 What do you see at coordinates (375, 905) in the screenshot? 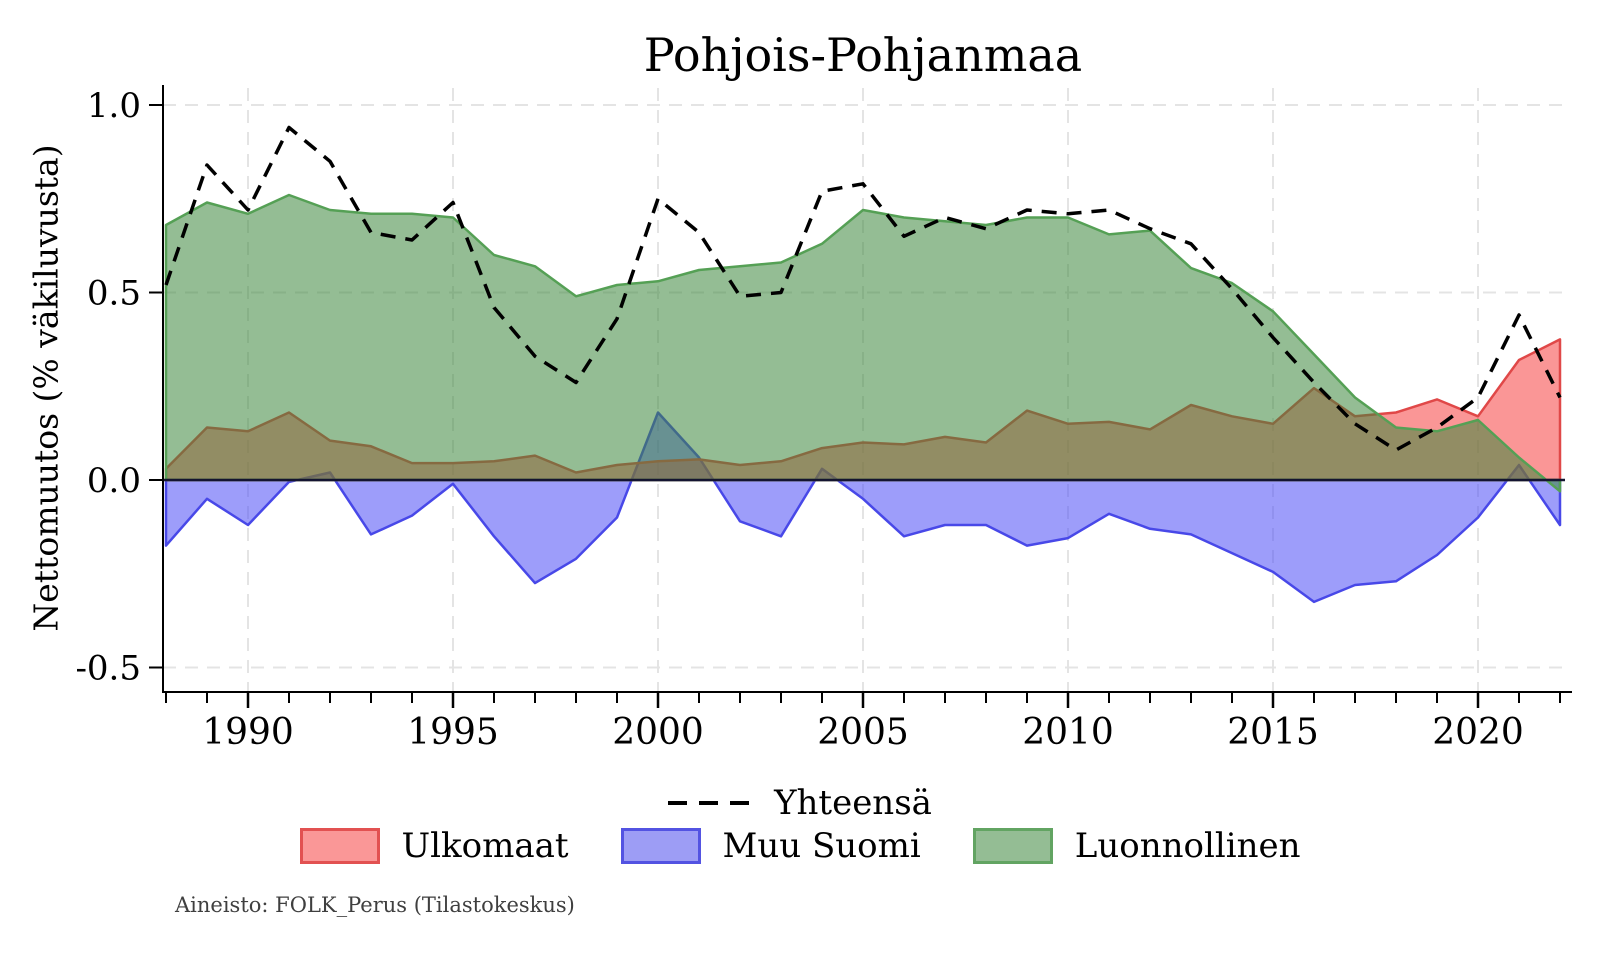
I see `source-note: Aineisto: FOLK_Perus (Tilastokeskus)` at bounding box center [375, 905].